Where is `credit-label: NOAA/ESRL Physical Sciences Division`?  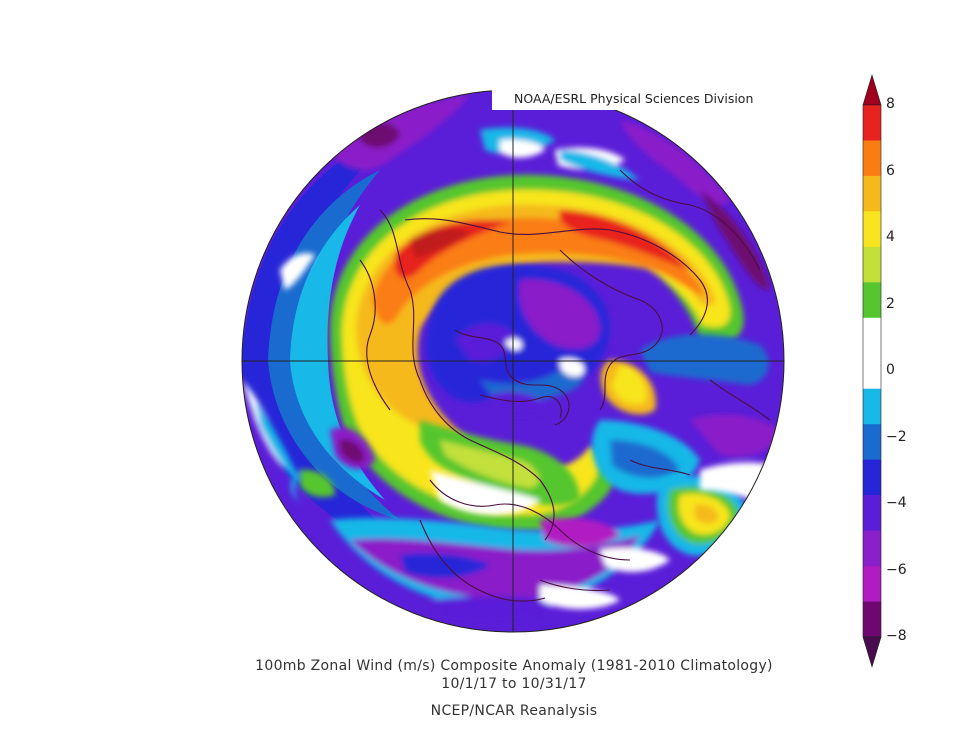 credit-label: NOAA/ESRL Physical Sciences Division is located at coordinates (640, 99).